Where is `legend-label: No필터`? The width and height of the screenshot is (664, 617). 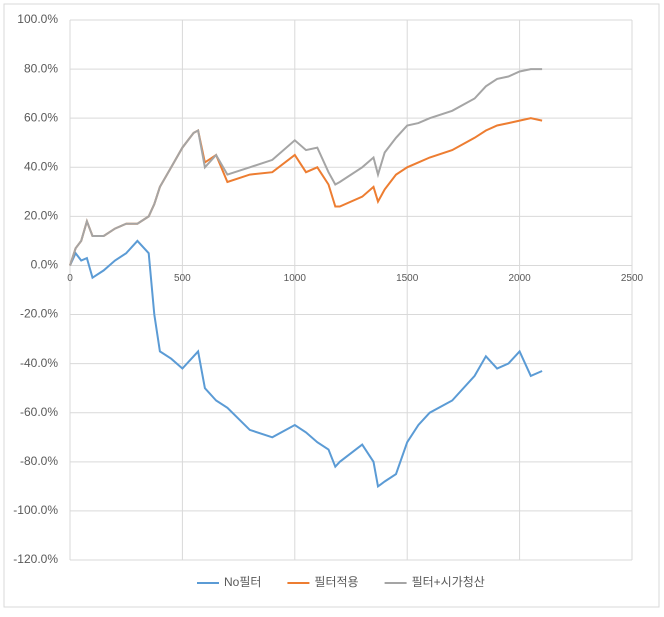 legend-label: No필터 is located at coordinates (242, 582).